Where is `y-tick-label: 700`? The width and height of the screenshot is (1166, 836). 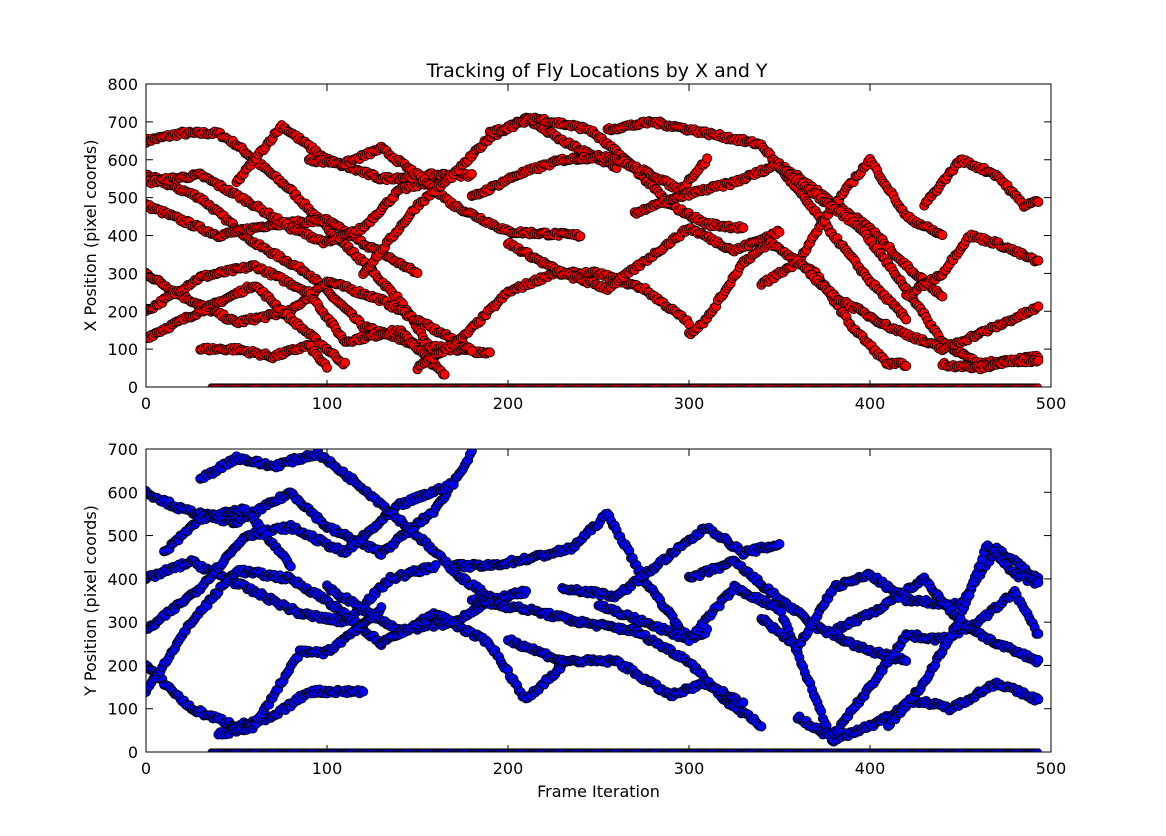 y-tick-label: 700 is located at coordinates (122, 122).